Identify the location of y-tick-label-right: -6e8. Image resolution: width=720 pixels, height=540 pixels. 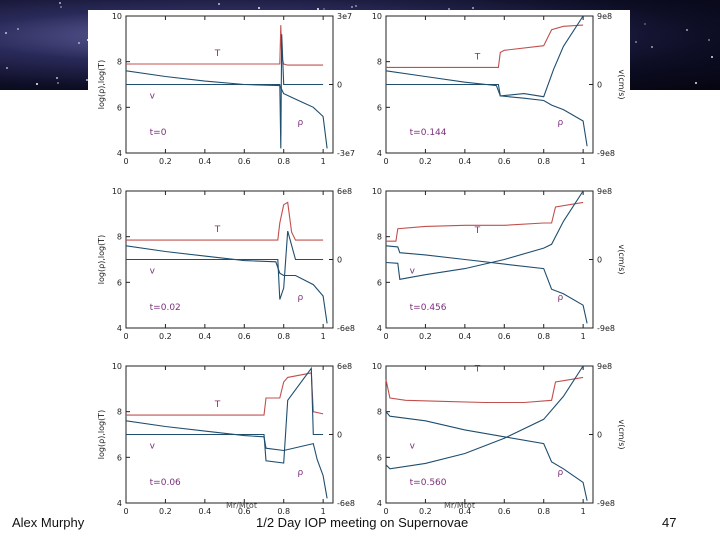
(346, 503).